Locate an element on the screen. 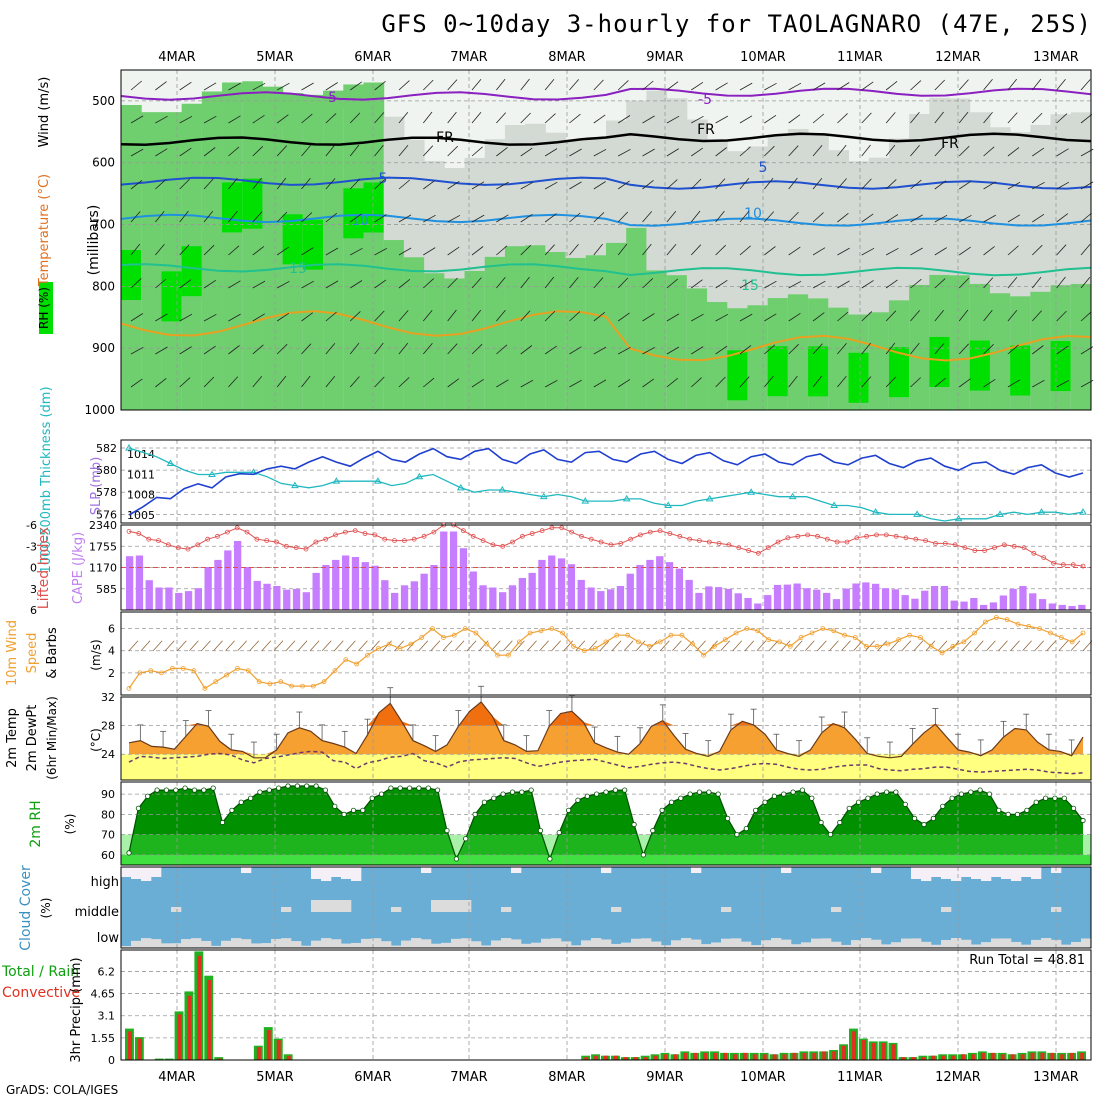 The height and width of the screenshot is (1100, 1100). cape-panel-frame is located at coordinates (606, 567).